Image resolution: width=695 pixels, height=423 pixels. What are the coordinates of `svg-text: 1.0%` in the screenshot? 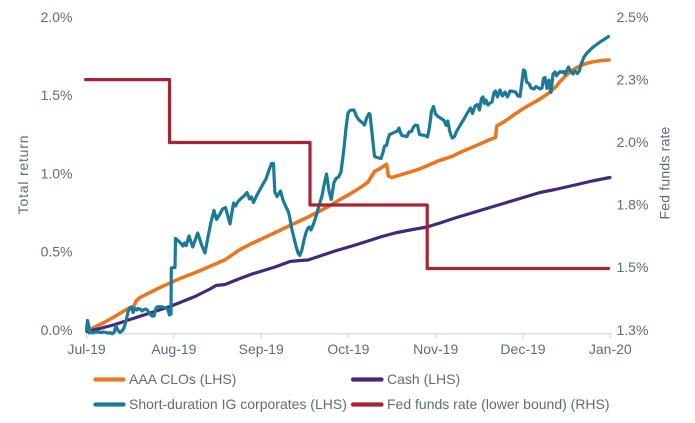 It's located at (57, 173).